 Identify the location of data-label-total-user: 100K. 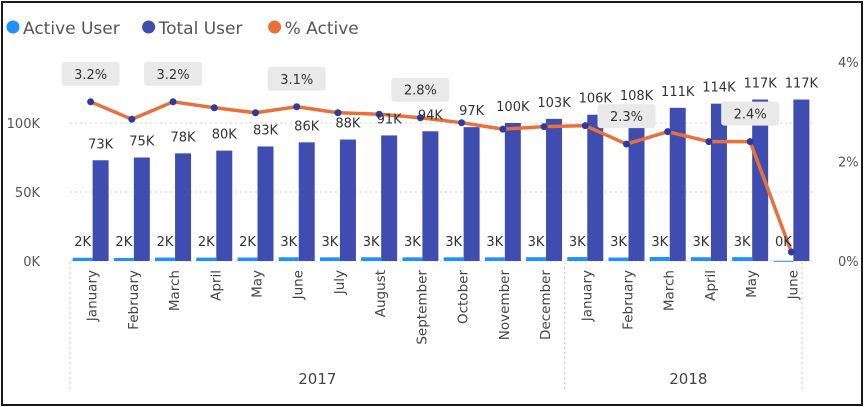
(513, 107).